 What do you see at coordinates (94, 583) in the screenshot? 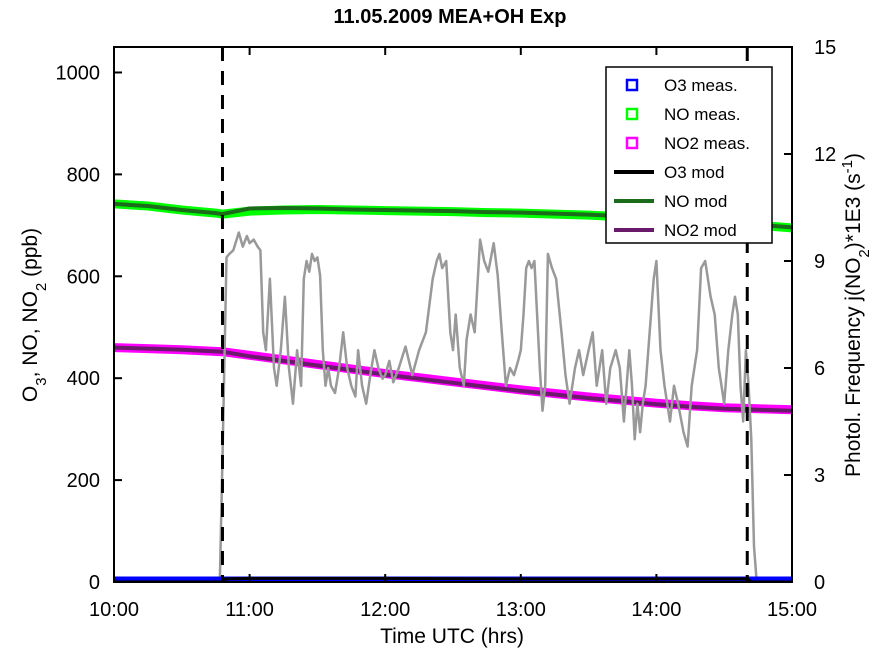
I see `y-left-tick-label: 0` at bounding box center [94, 583].